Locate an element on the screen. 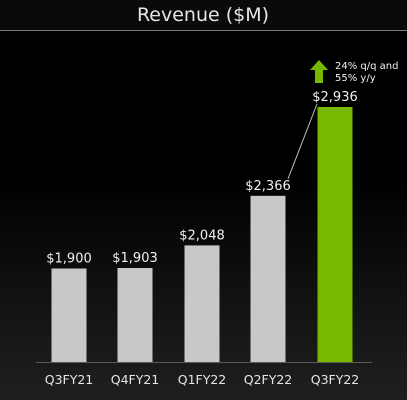 The image size is (407, 400). category-label-q3fy22: Q3FY22 is located at coordinates (335, 379).